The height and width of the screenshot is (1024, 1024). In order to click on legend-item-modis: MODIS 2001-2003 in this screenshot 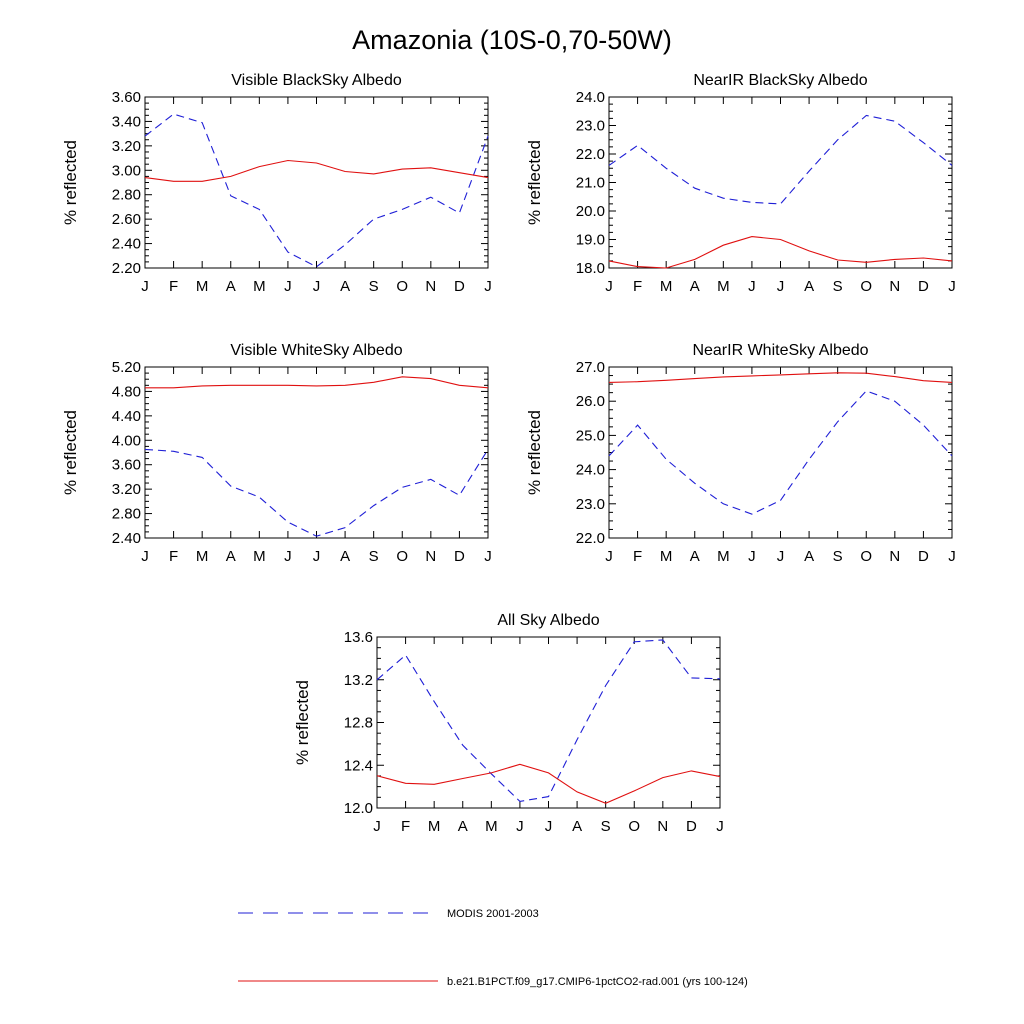, I will do `click(388, 914)`.